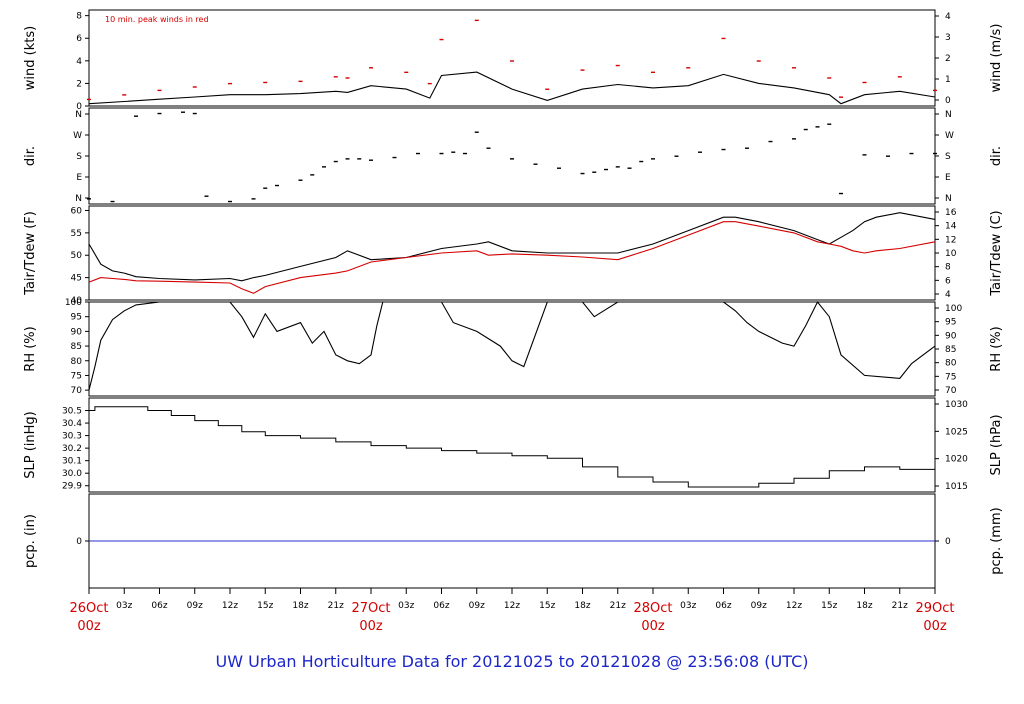 This screenshot has height=704, width=1024. I want to click on y-tick-label-right: 2, so click(948, 59).